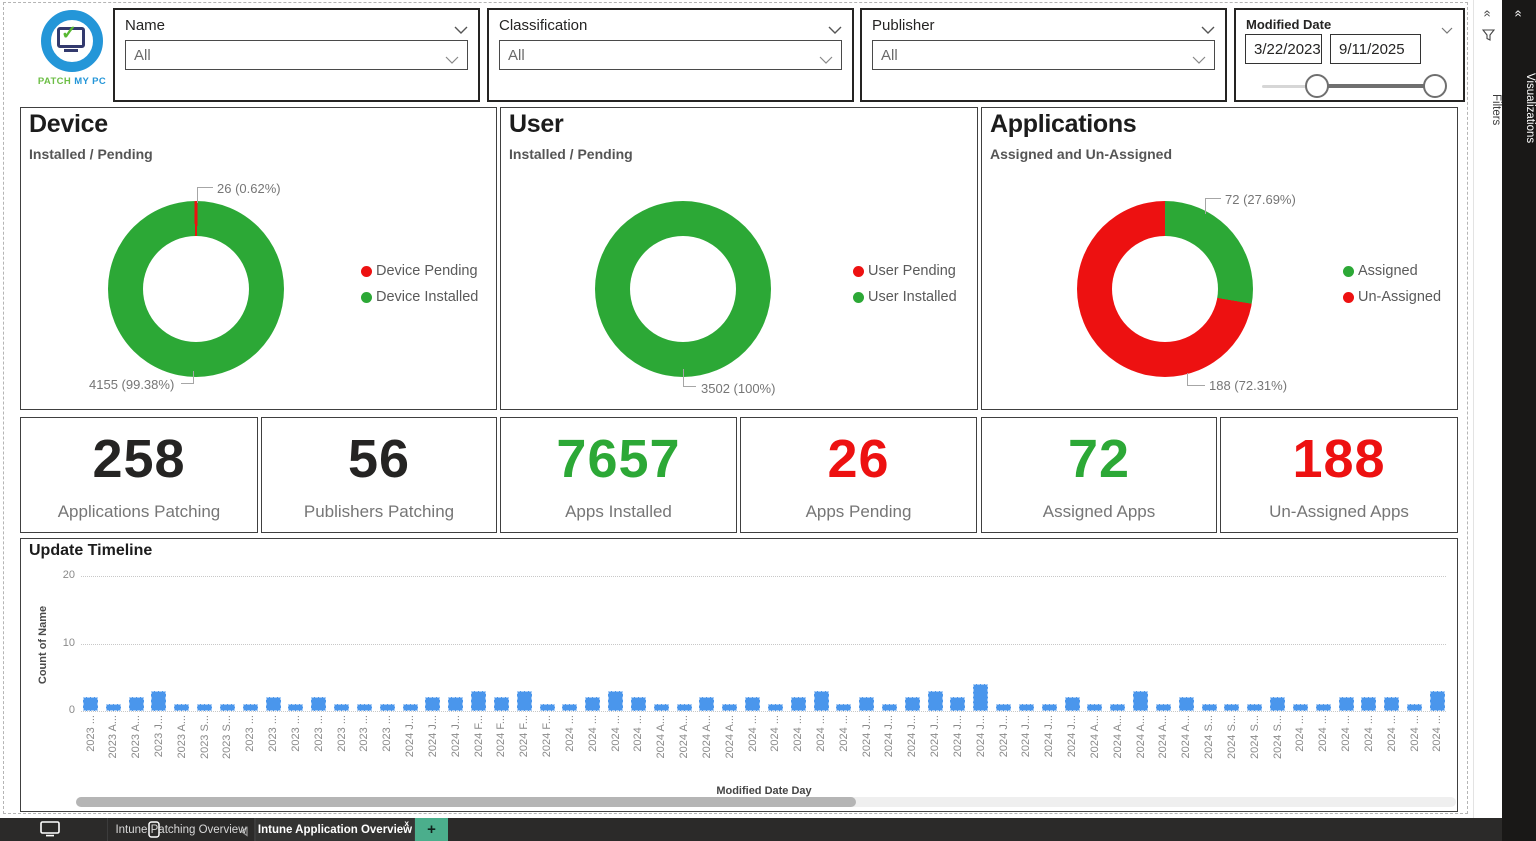  What do you see at coordinates (1496, 110) in the screenshot?
I see `filters-pane-label: Filters` at bounding box center [1496, 110].